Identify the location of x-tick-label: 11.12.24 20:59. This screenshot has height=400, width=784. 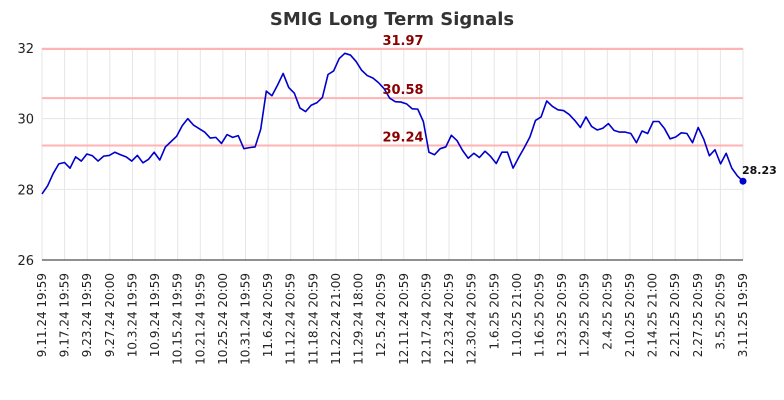
(291, 319).